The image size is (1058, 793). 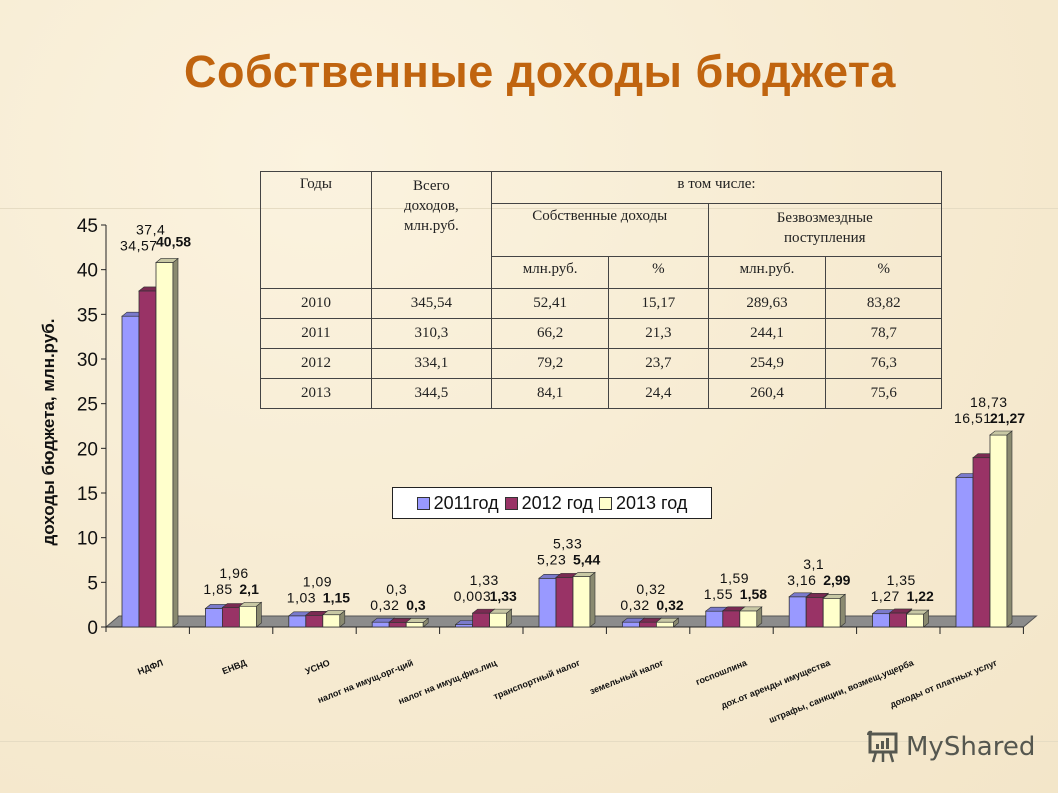 I want to click on y-tick-label: 20, so click(x=87, y=449).